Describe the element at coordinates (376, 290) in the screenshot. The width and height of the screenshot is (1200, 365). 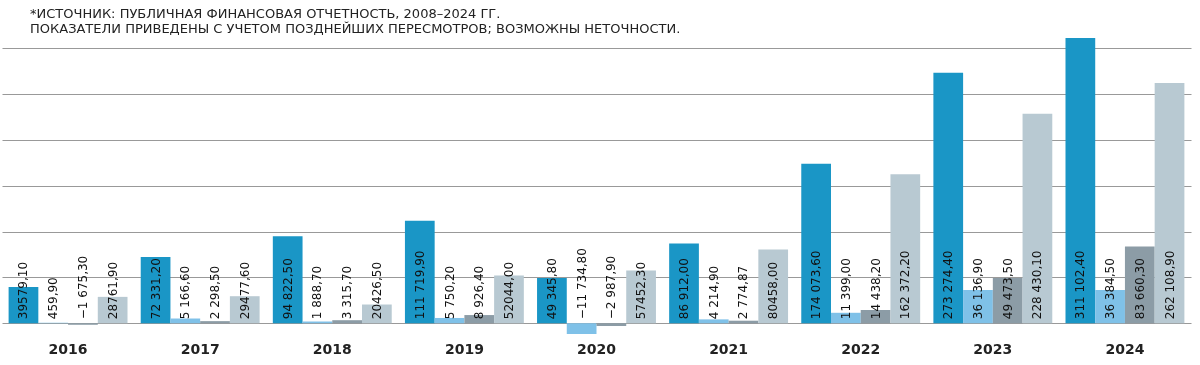
I see `data-label: 20426,50` at that location.